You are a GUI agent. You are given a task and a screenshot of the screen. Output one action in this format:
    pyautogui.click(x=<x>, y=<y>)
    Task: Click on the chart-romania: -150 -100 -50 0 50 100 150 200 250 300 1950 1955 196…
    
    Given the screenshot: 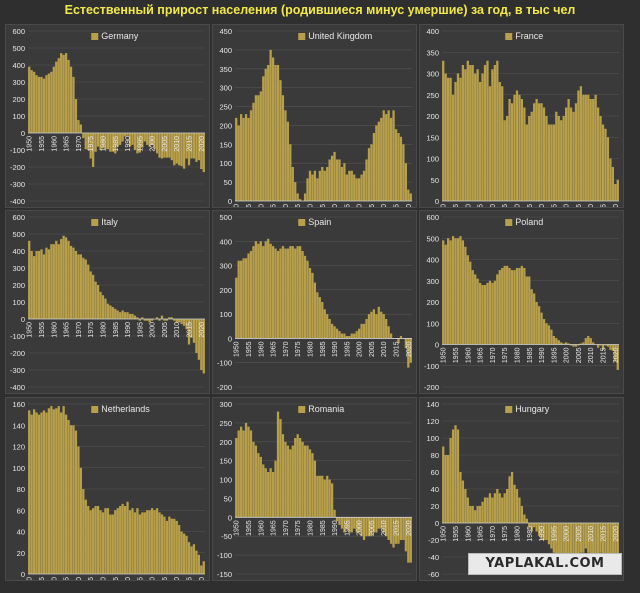 What is the action you would take?
    pyautogui.click(x=315, y=489)
    